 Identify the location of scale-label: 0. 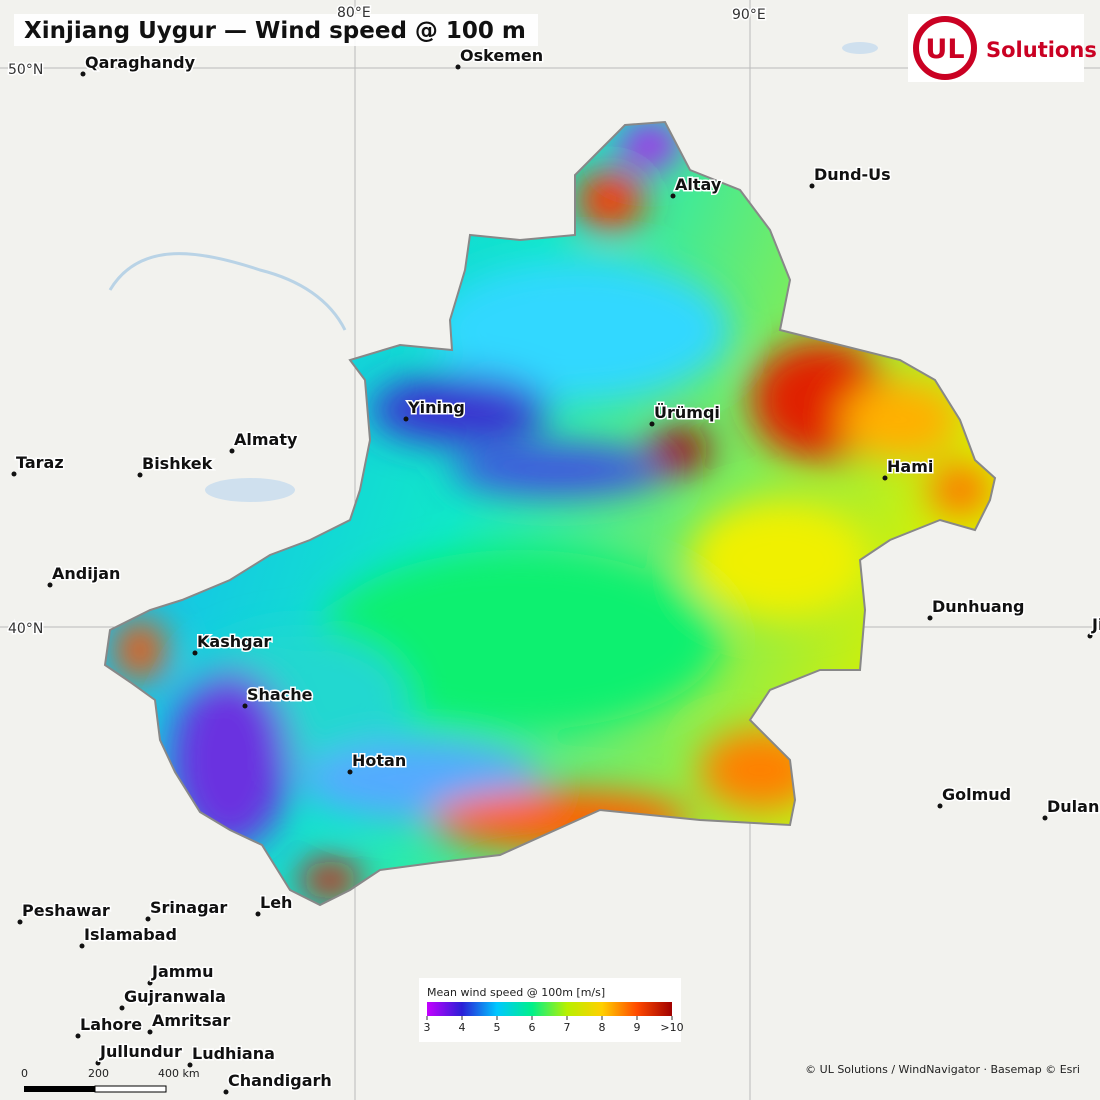
(24, 1073).